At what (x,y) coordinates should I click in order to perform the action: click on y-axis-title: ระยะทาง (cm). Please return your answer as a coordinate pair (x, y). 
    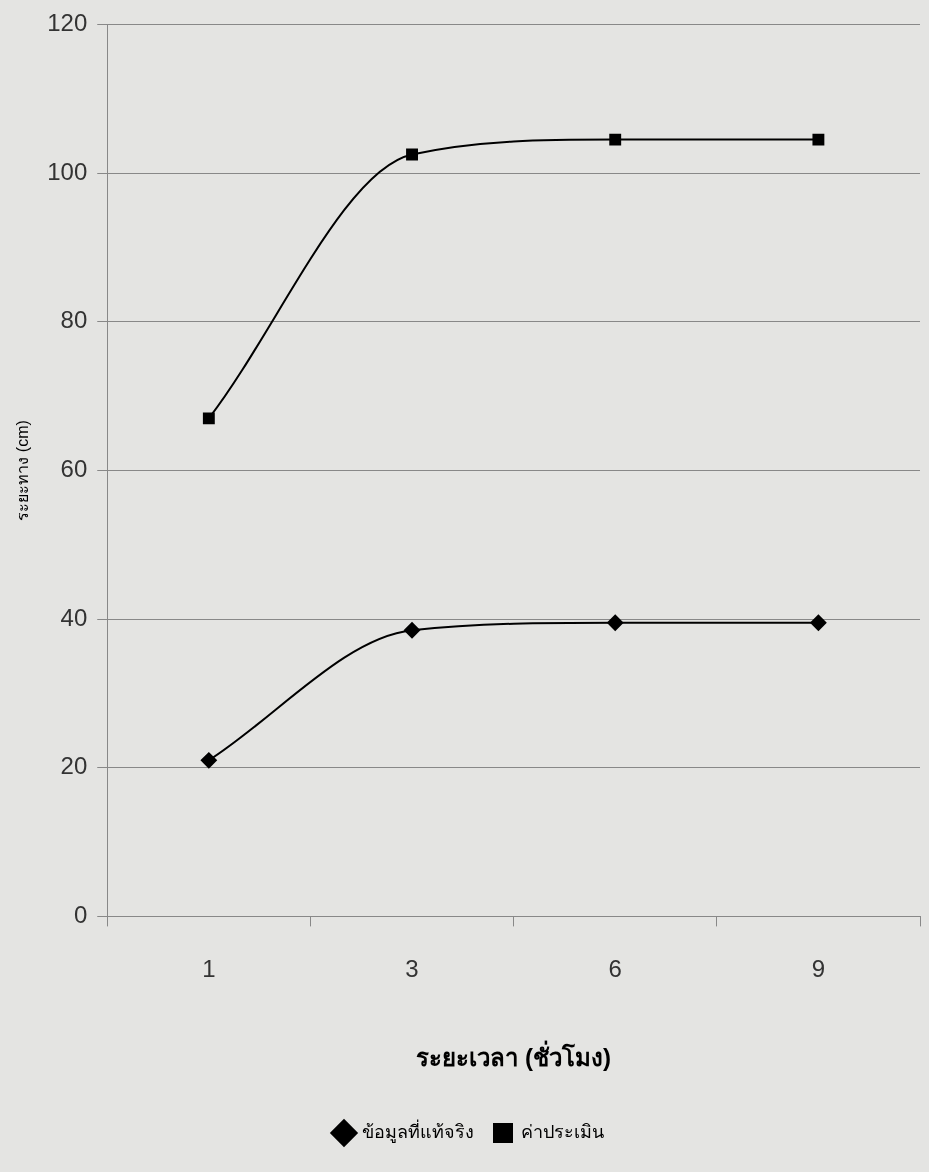
    Looking at the image, I should click on (23, 470).